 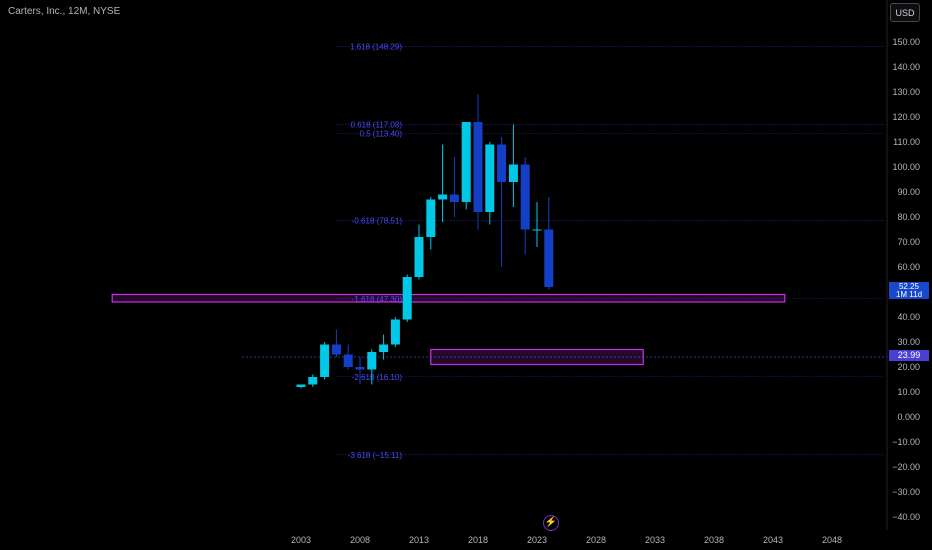 I want to click on price-tick-label: 100.00, so click(x=906, y=167).